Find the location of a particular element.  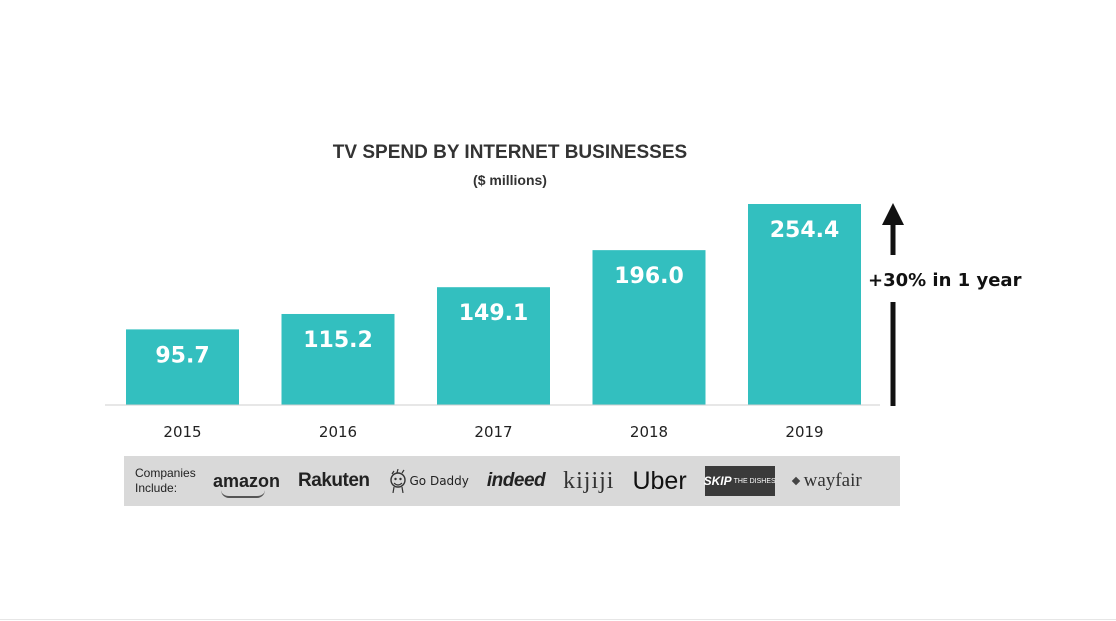

companies-label: Companies Include: is located at coordinates (174, 481).